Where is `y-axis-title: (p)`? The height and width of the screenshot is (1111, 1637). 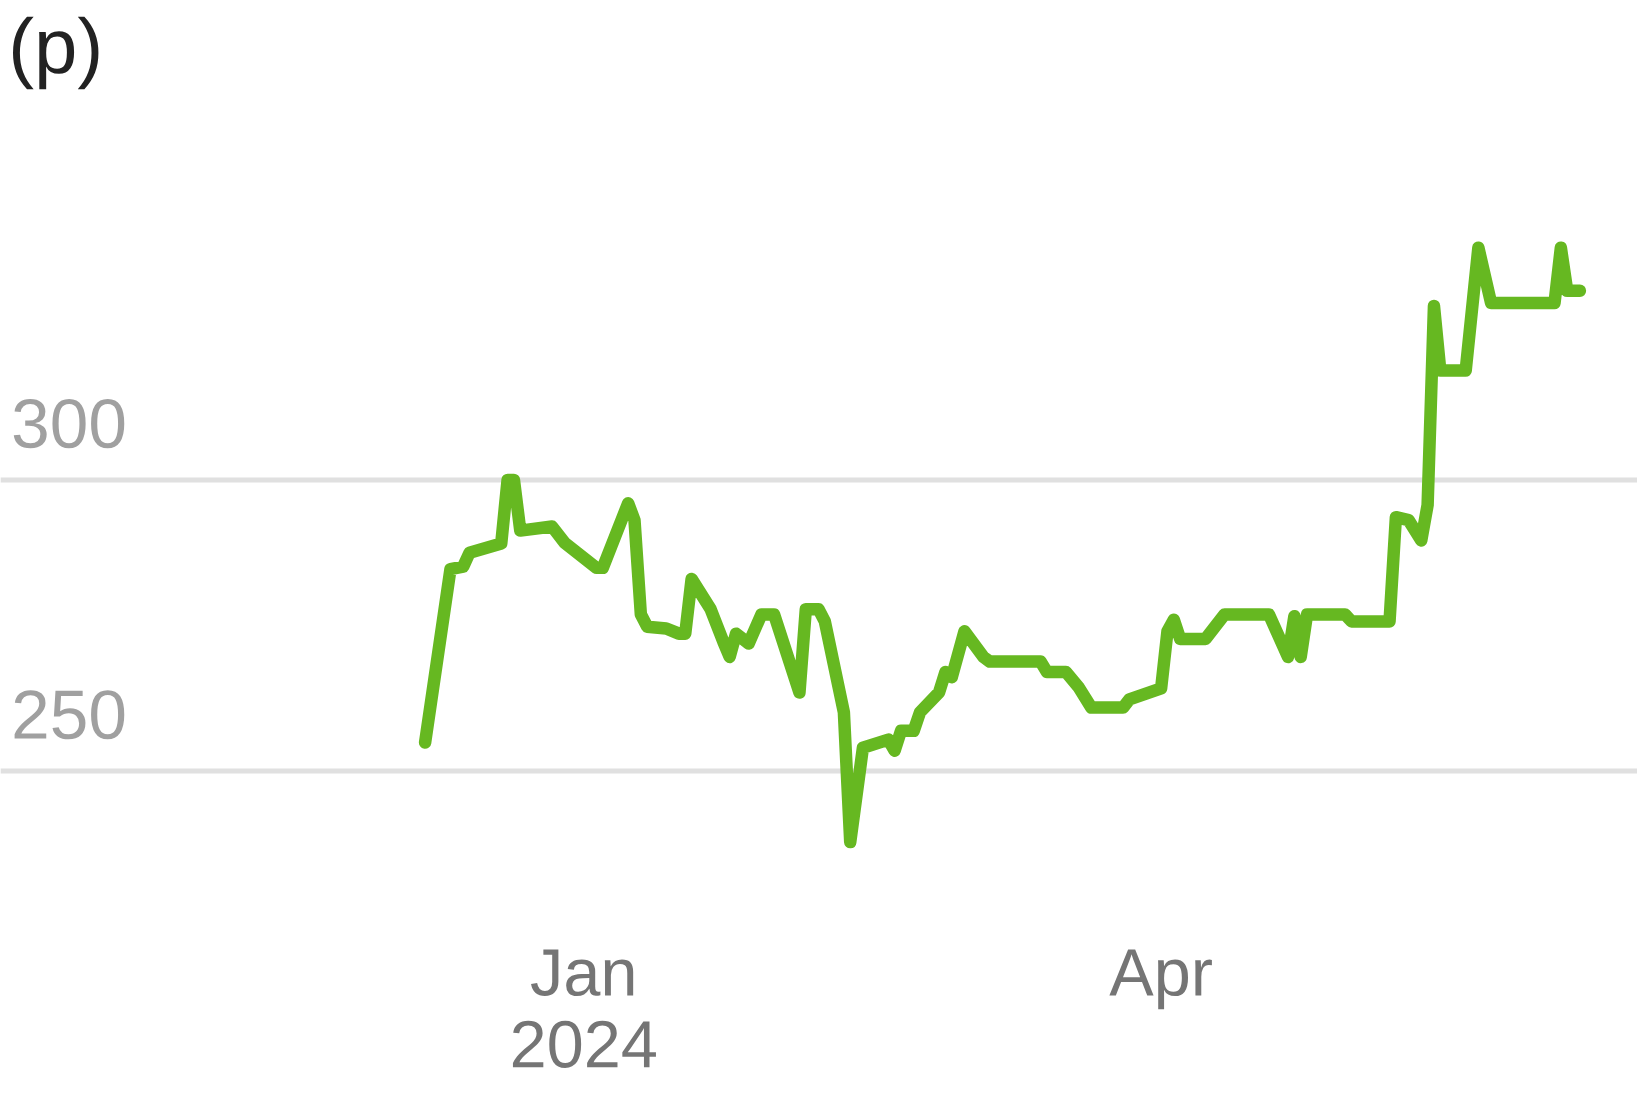 y-axis-title: (p) is located at coordinates (56, 53).